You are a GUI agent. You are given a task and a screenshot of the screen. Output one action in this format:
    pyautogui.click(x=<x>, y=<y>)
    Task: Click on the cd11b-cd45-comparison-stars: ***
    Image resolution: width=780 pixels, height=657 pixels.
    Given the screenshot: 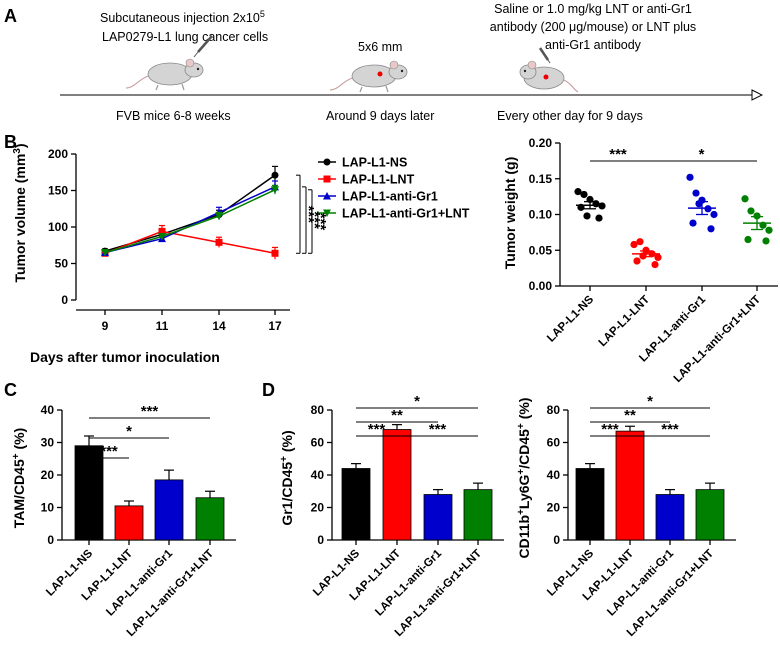 What is the action you would take?
    pyautogui.click(x=670, y=429)
    